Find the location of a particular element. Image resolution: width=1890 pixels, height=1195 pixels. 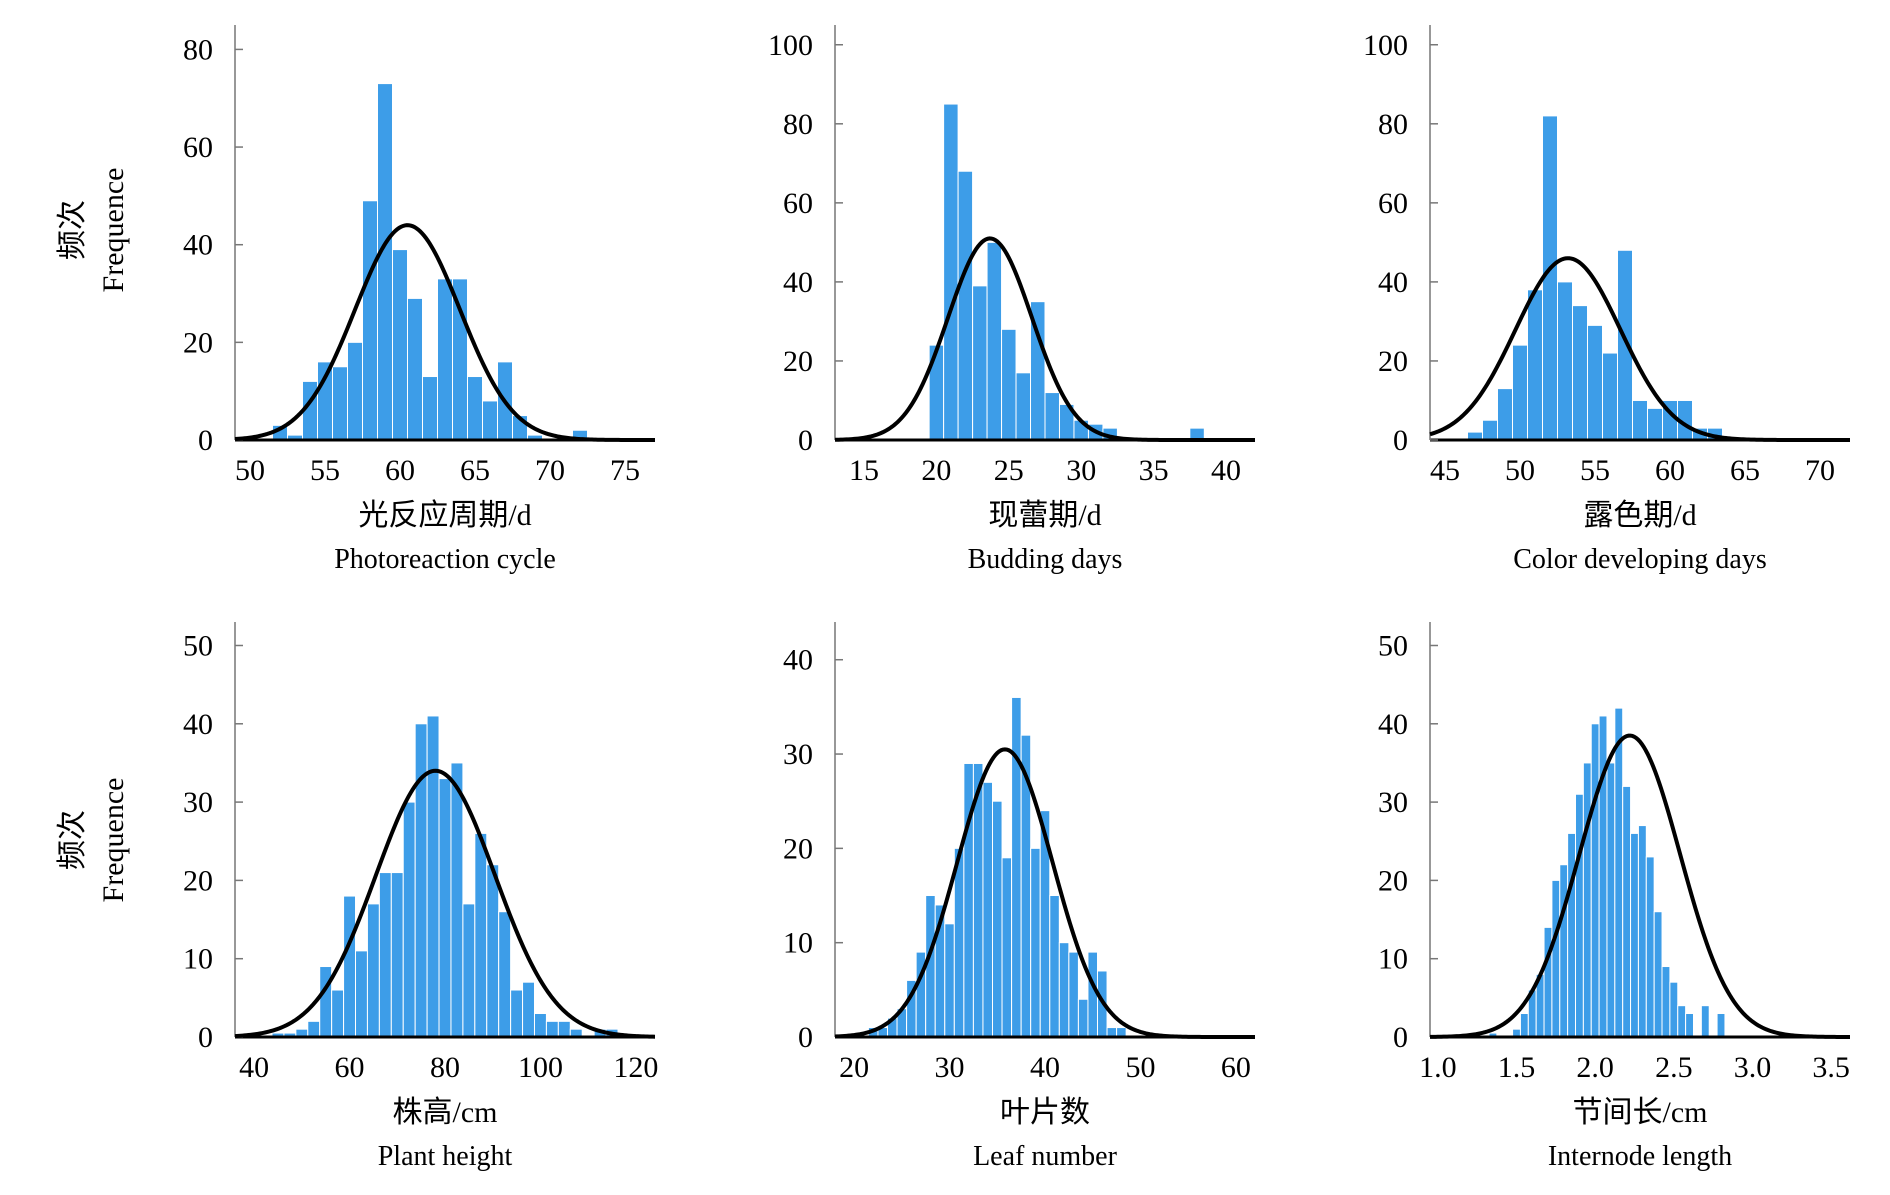

x-tick-label: 45 is located at coordinates (1445, 470).